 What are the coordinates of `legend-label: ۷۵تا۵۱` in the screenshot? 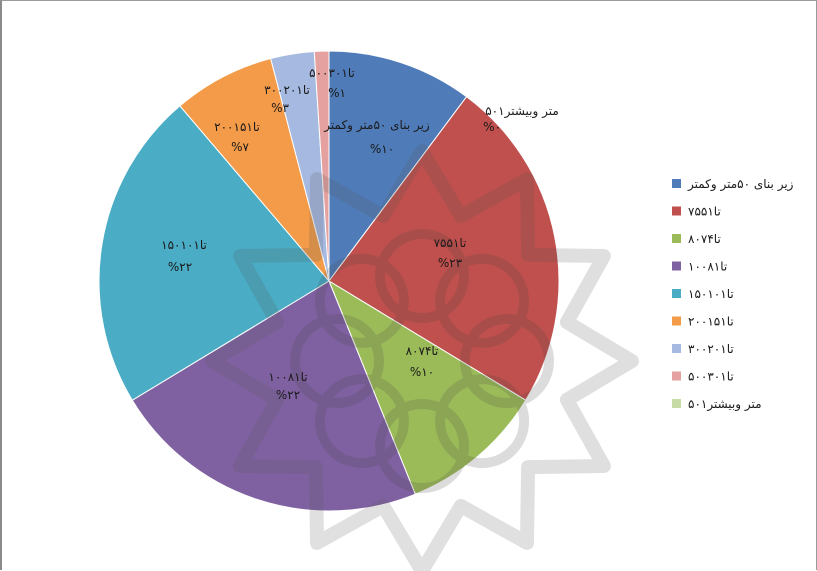 It's located at (704, 212).